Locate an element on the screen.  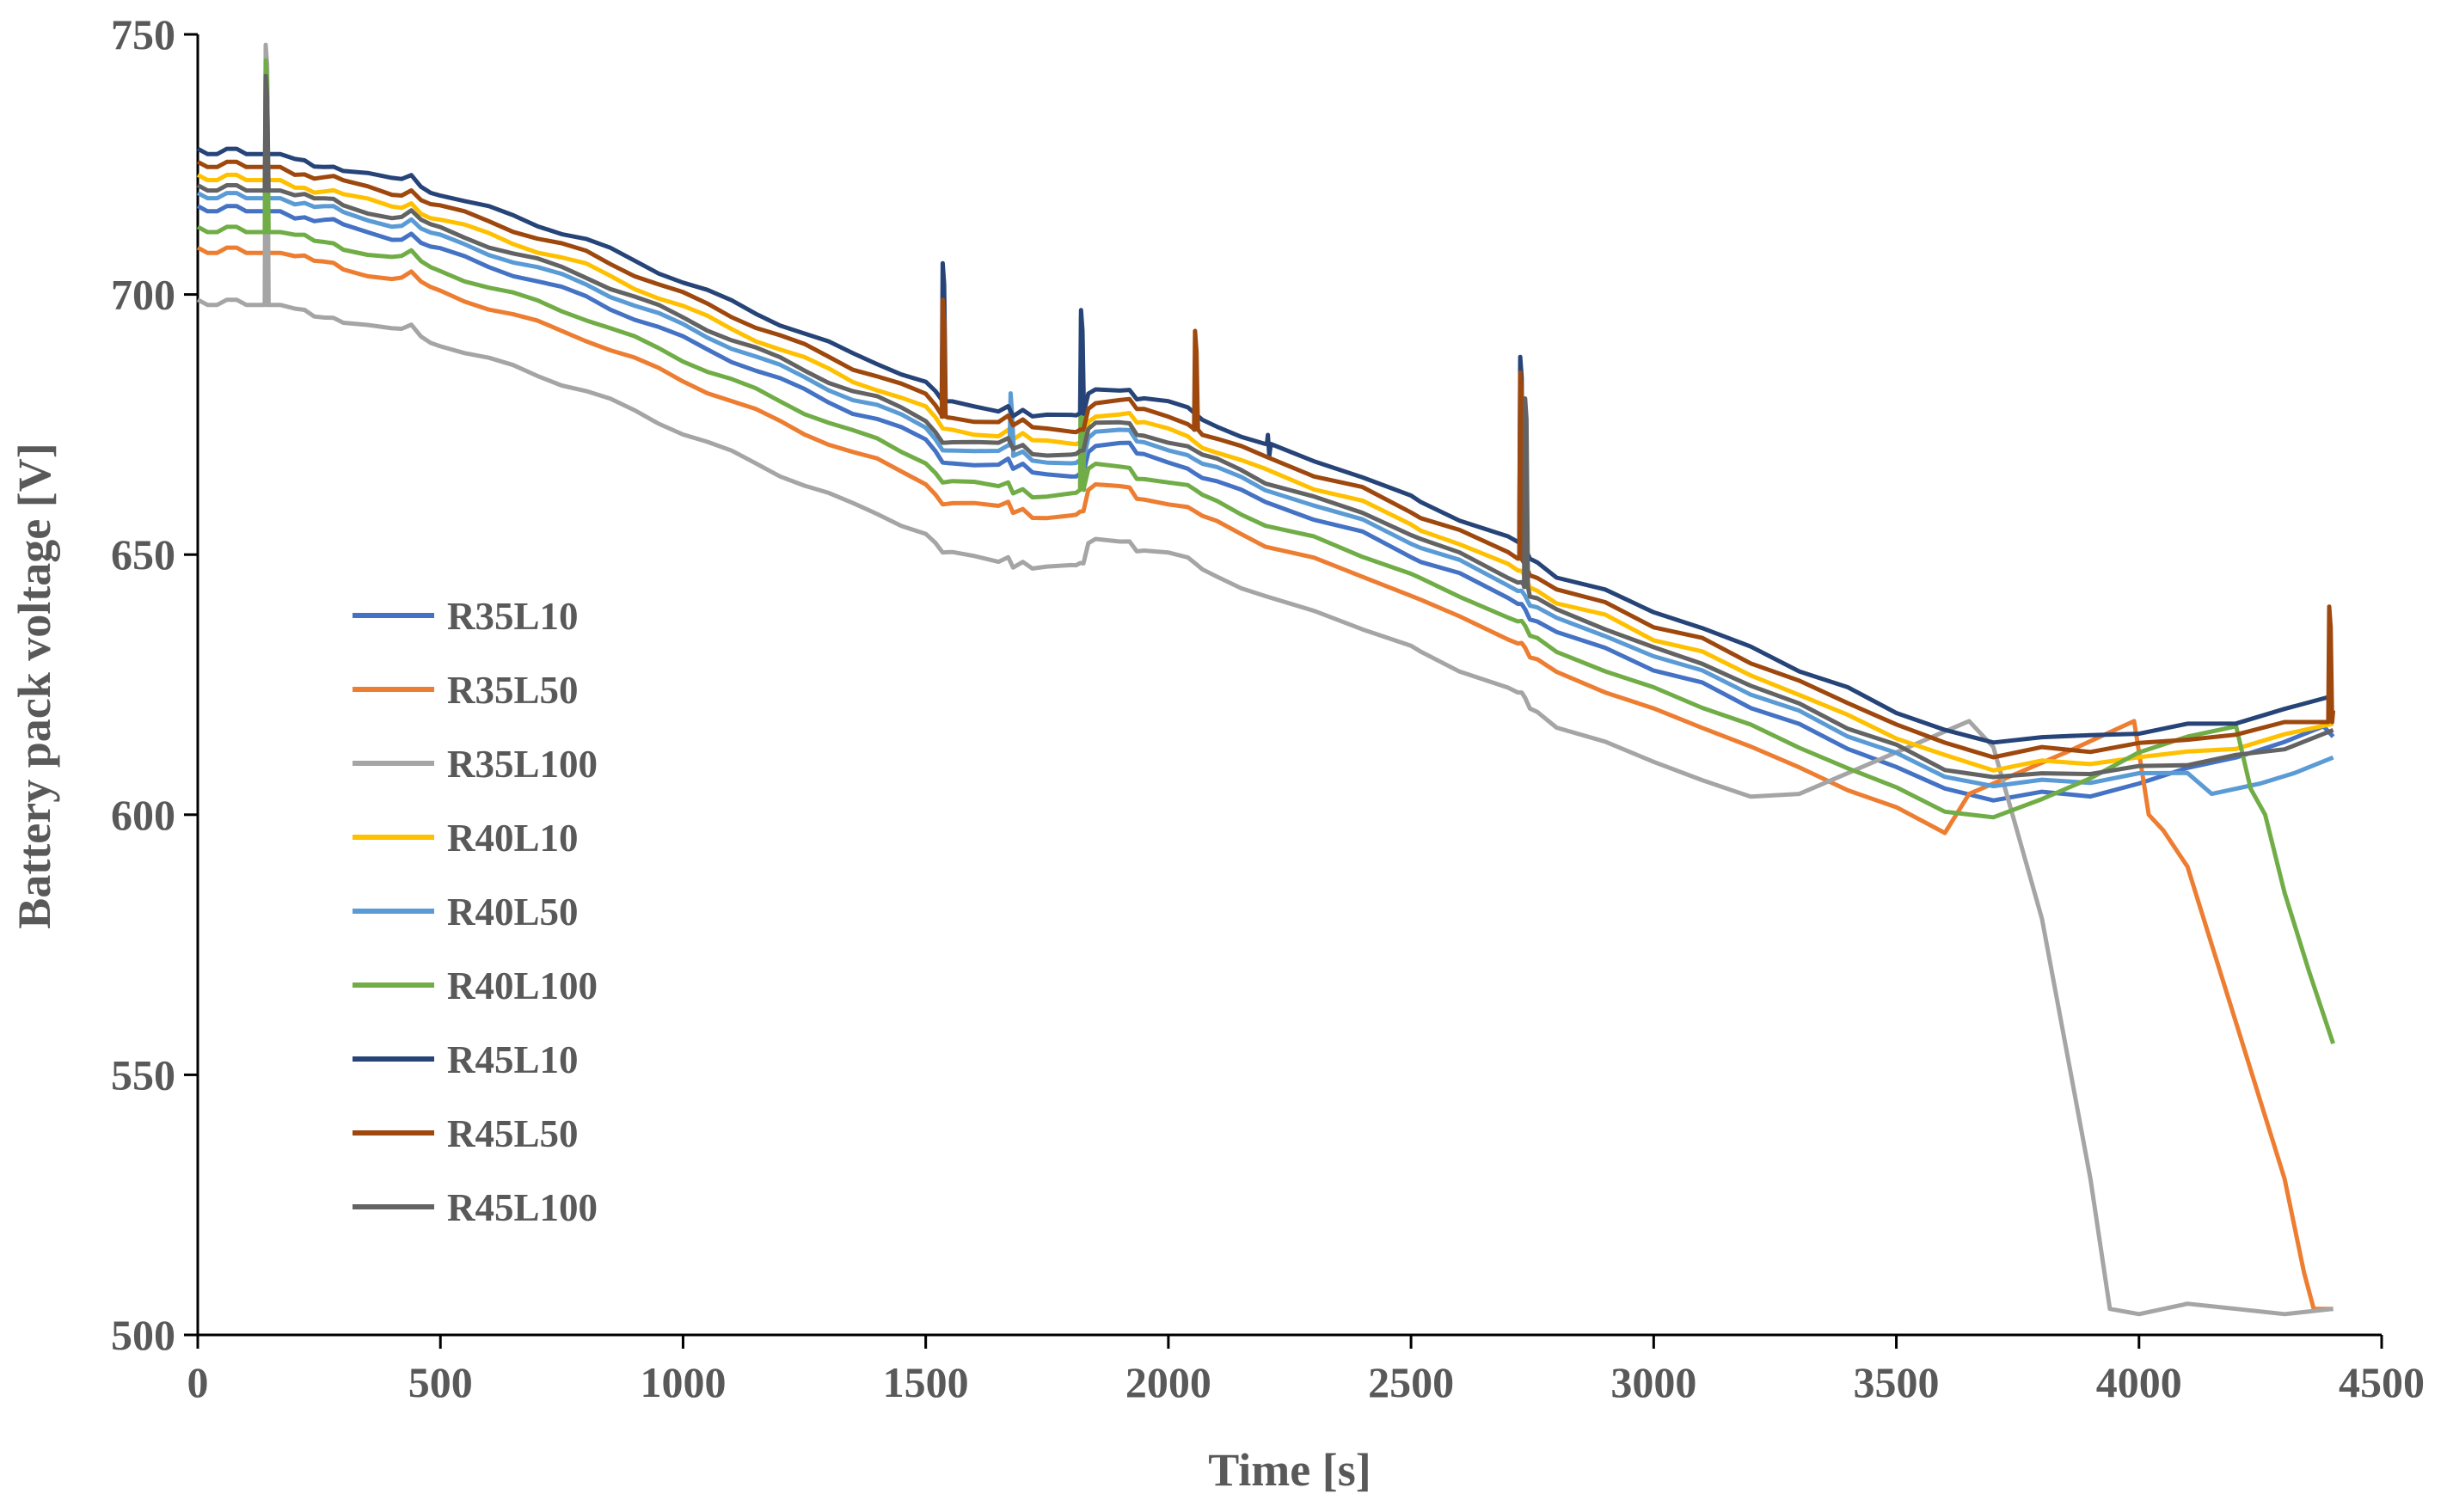
x-tick-label: 3500 is located at coordinates (1897, 1382).